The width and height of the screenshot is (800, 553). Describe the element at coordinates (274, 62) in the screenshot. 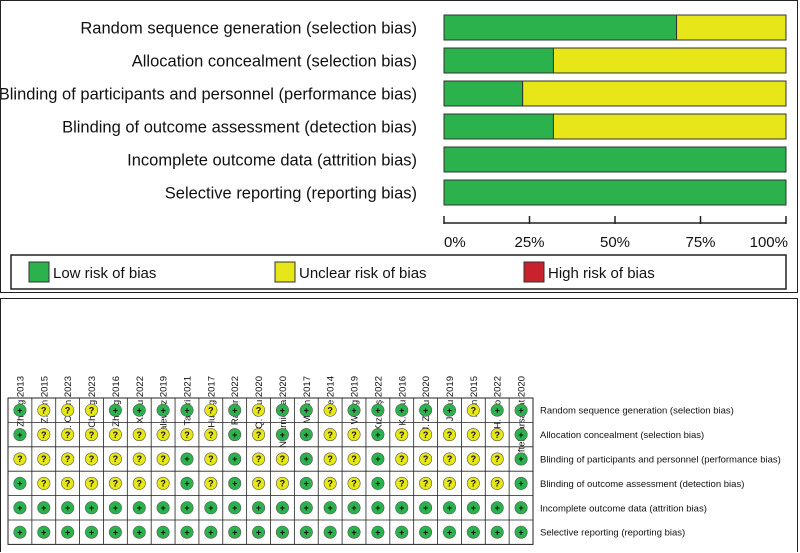

I see `domain-label: Allocation concealment (selection bias)` at that location.